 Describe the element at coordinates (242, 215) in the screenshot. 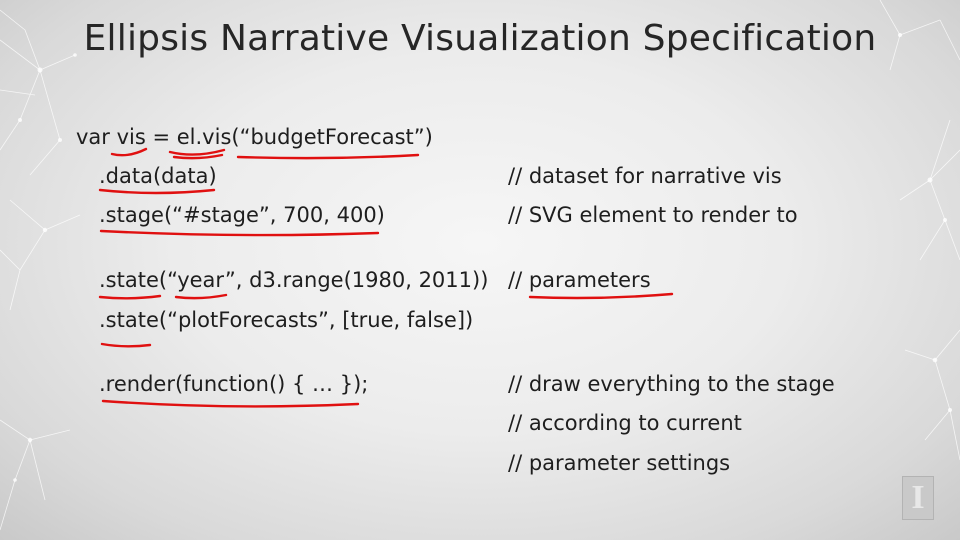

I see `code-line-stage: .stage(“#stage”, 700, 400)` at that location.